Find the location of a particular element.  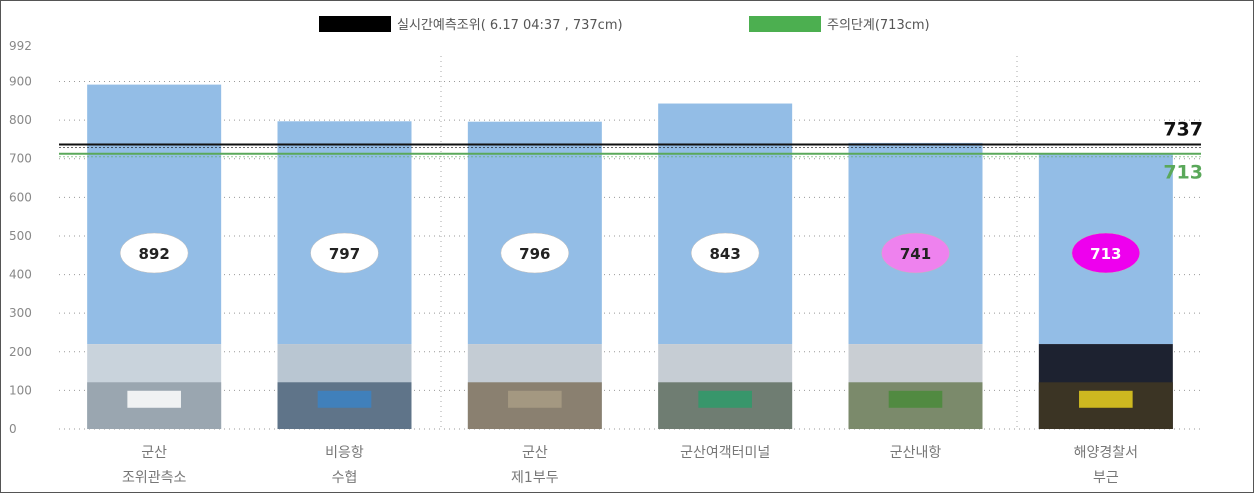

category-label: 수협 is located at coordinates (345, 478).